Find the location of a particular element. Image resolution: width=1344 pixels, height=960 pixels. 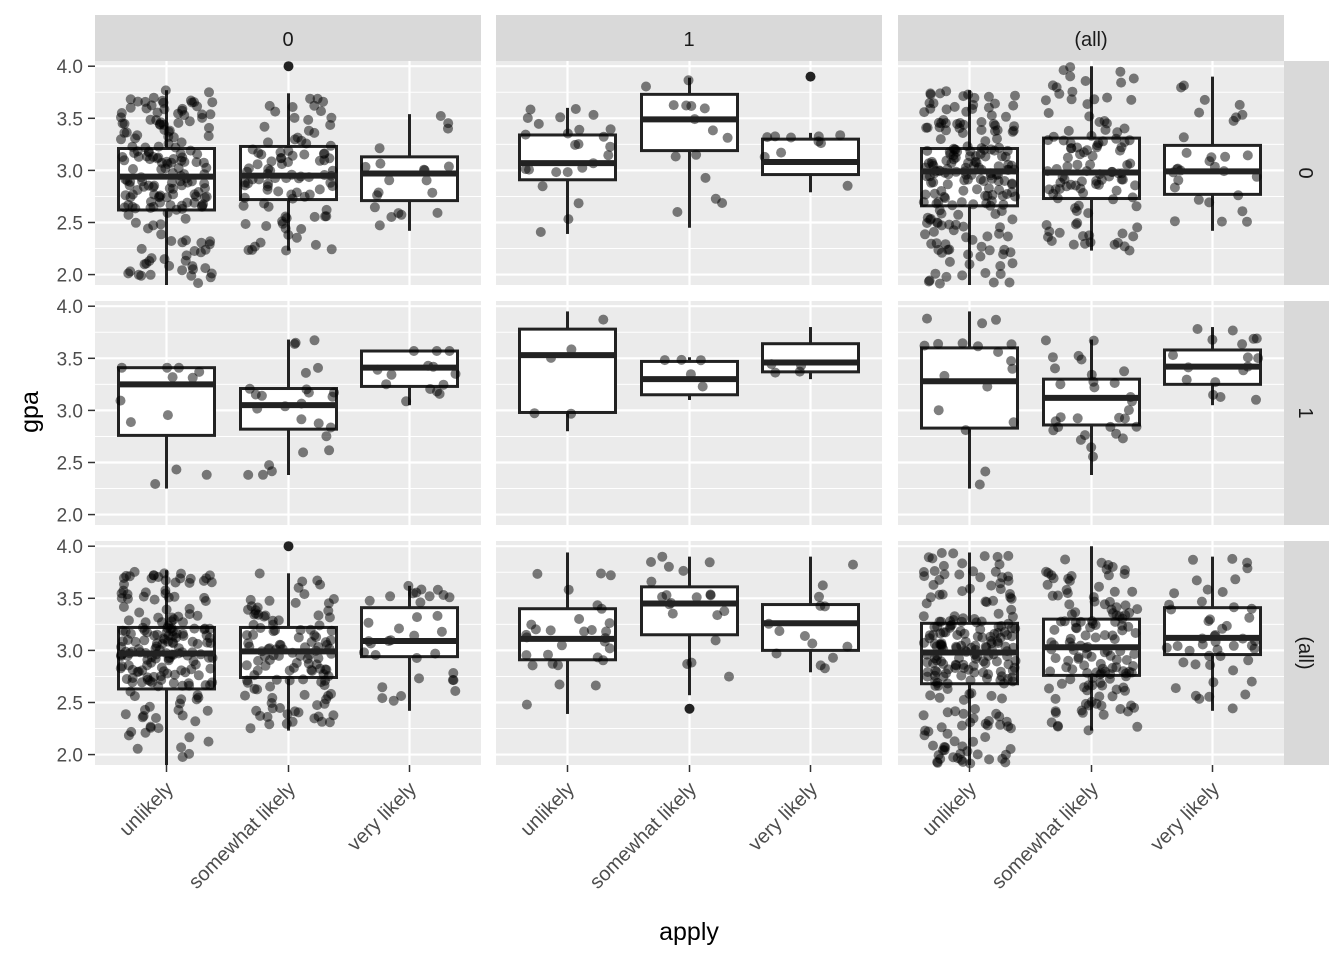

y-tick-label: 2.0 is located at coordinates (70, 756).